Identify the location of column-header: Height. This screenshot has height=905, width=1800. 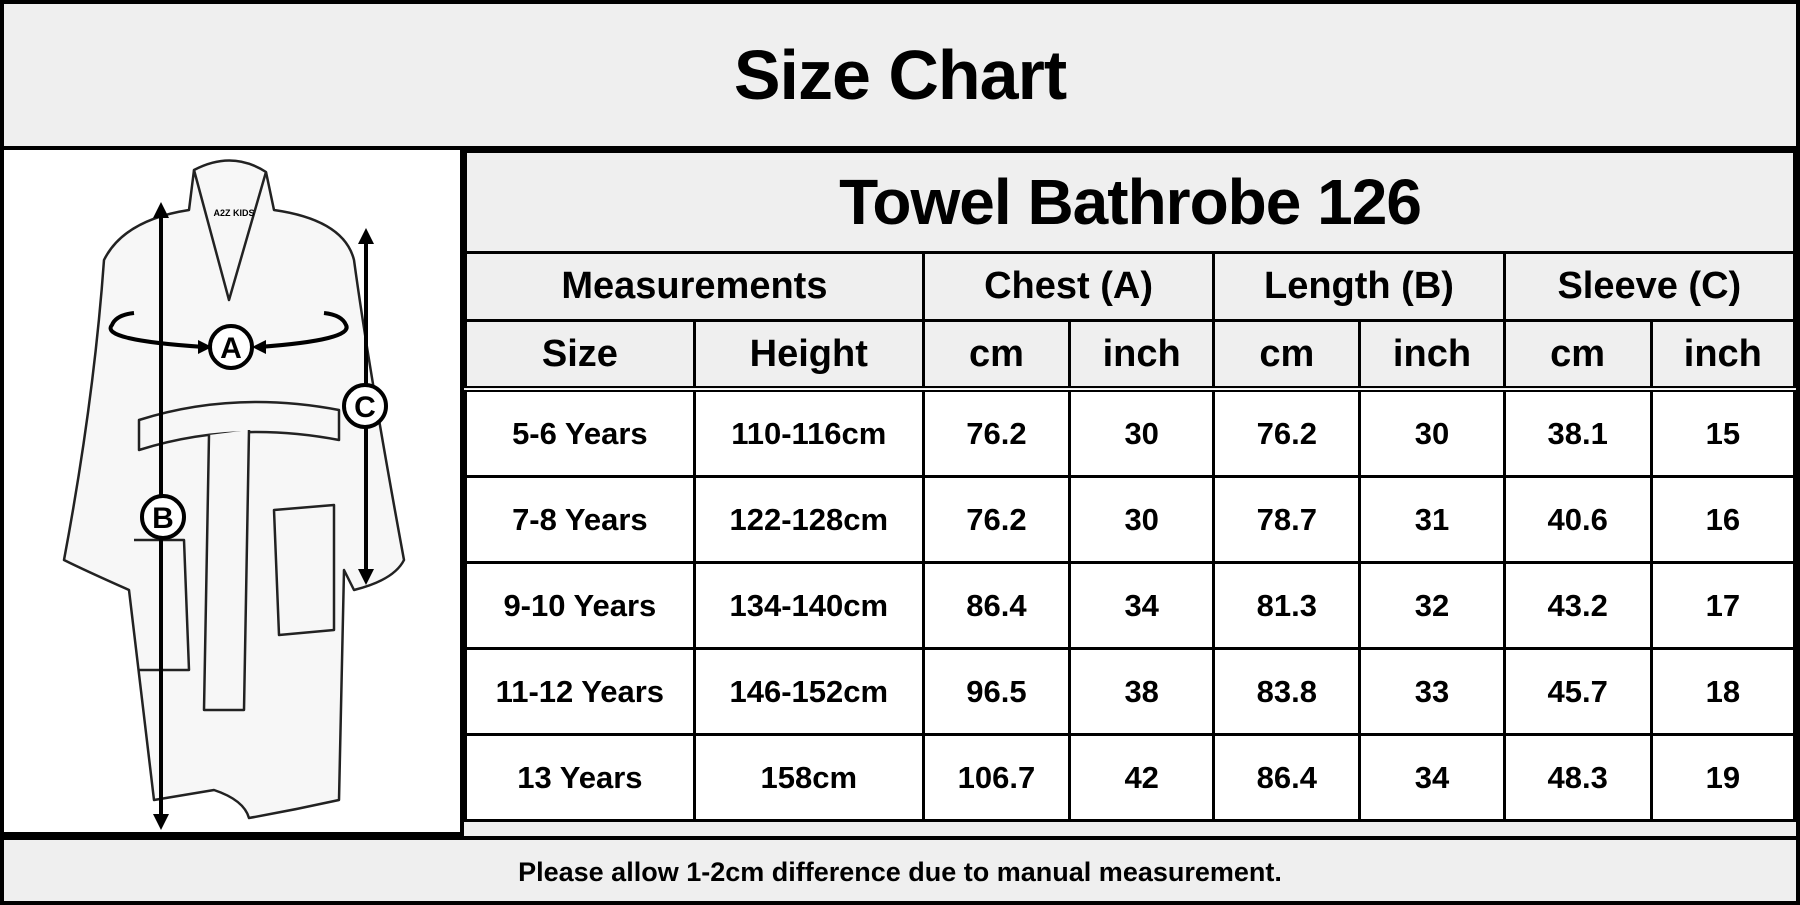
(808, 355).